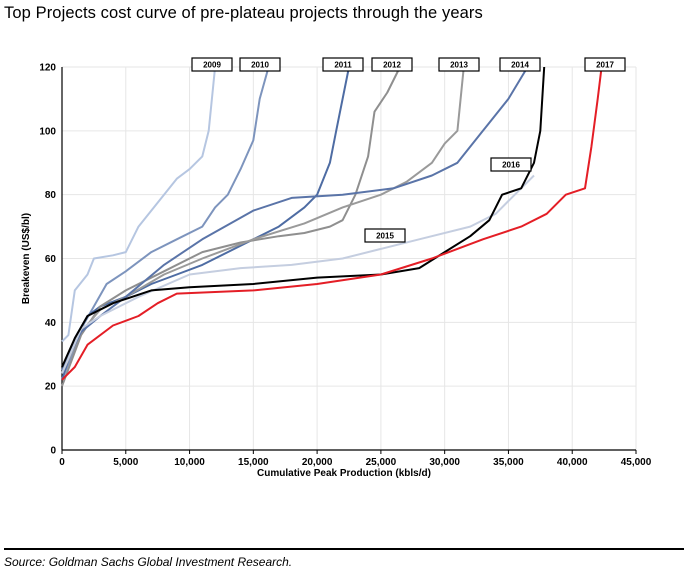 This screenshot has height=584, width=692. I want to click on year-tag-label: 2012, so click(392, 65).